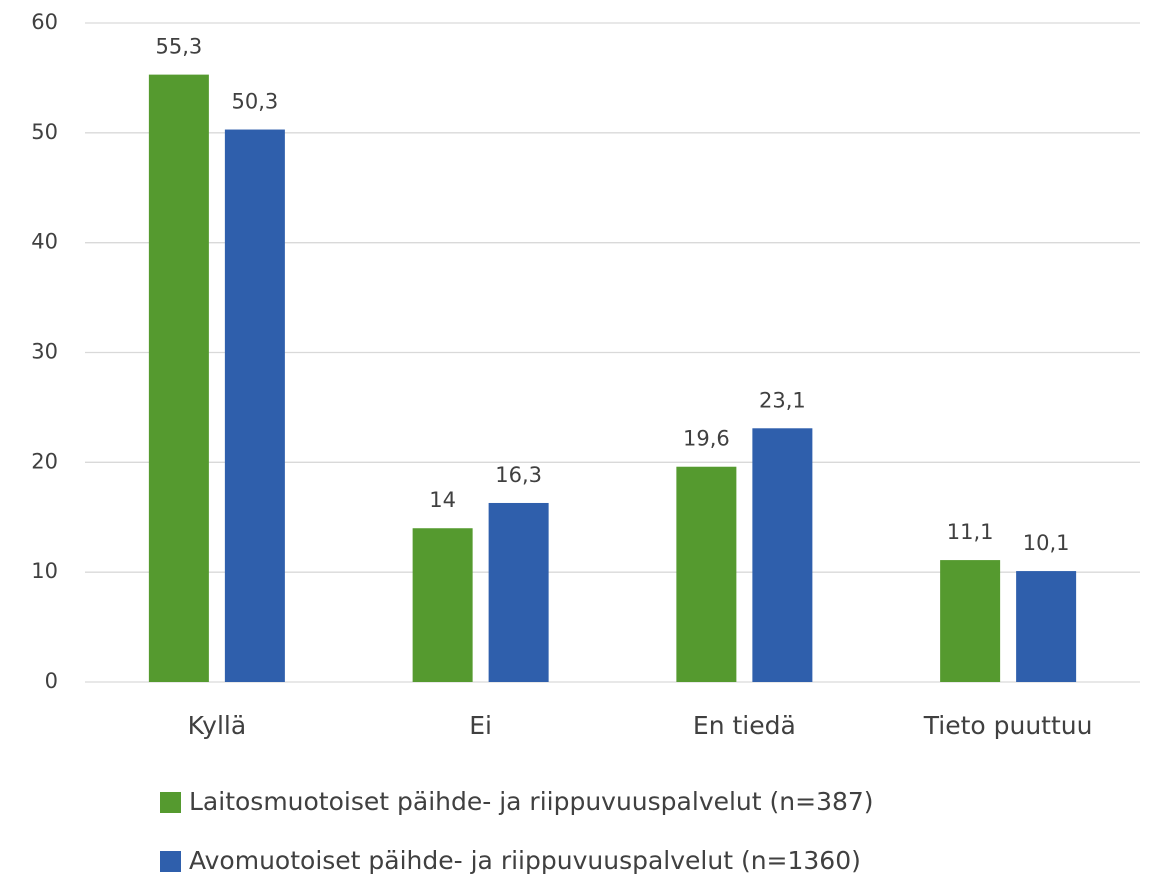  I want to click on y-tick-label: 40, so click(44, 242).